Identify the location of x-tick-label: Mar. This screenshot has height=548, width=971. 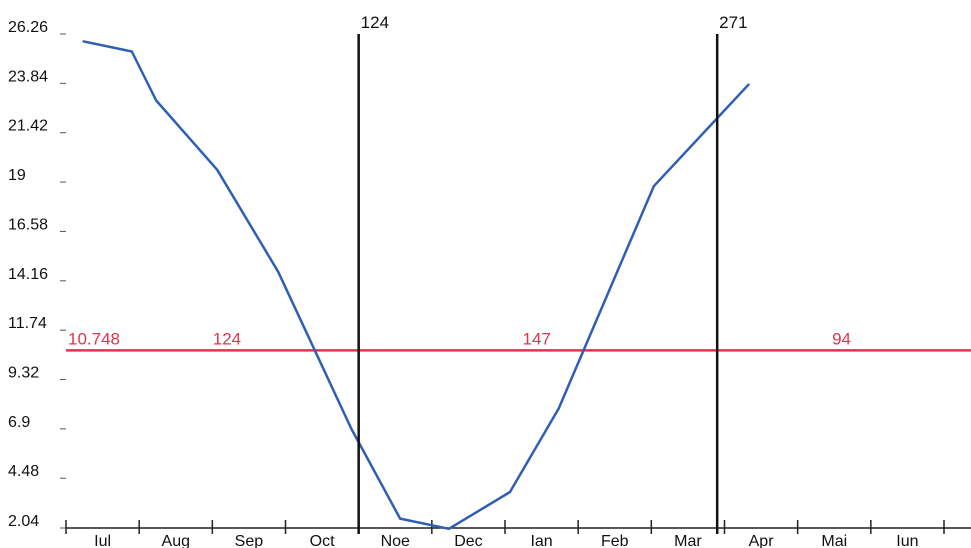
(688, 540).